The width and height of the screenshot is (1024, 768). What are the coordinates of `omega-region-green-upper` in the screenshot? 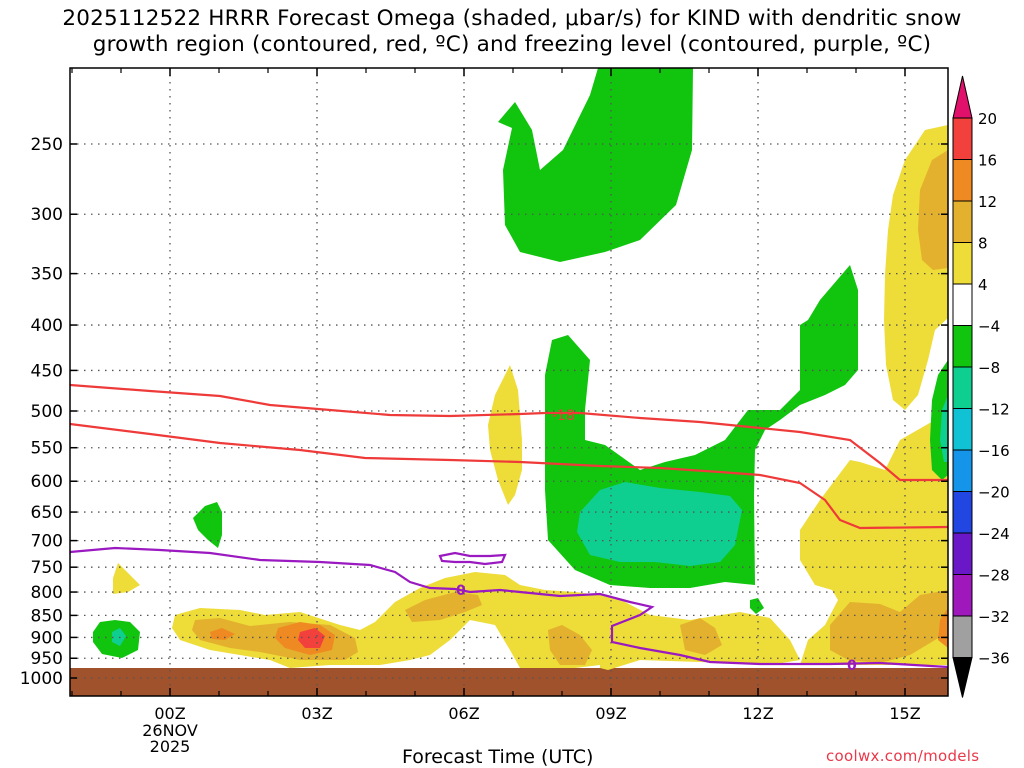 It's located at (595, 165).